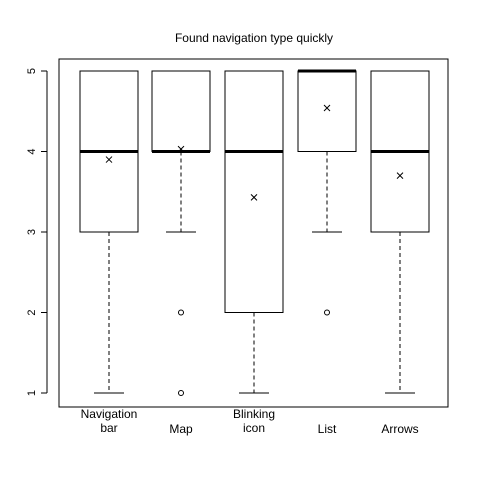 This screenshot has width=480, height=480. I want to click on y-tick-label: 4, so click(32, 151).